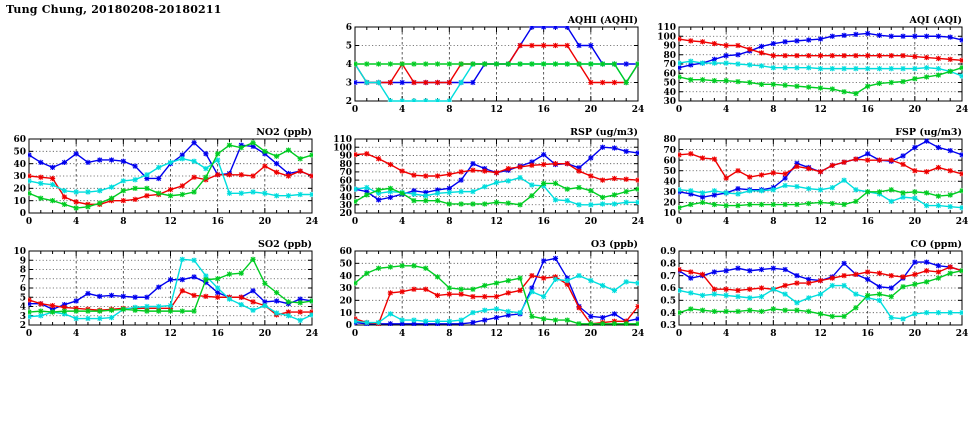 This screenshot has height=447, width=975. What do you see at coordinates (23, 214) in the screenshot?
I see `y-tick-label: 0` at bounding box center [23, 214].